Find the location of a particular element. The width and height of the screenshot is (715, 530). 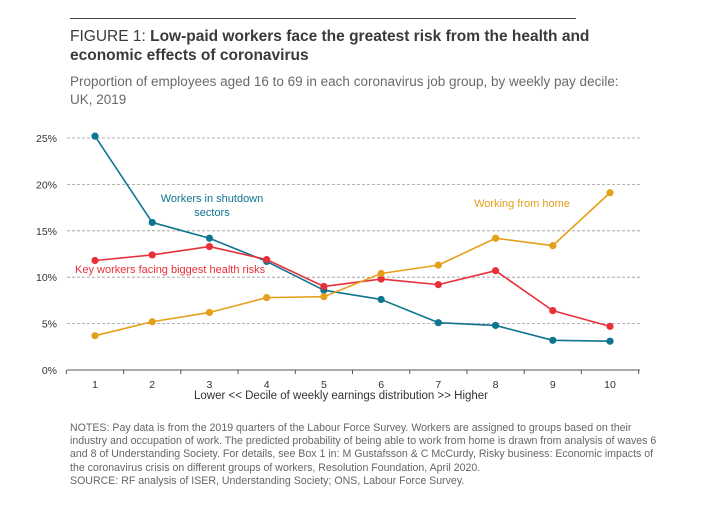

figure-label: FIGURE 1: is located at coordinates (108, 36).